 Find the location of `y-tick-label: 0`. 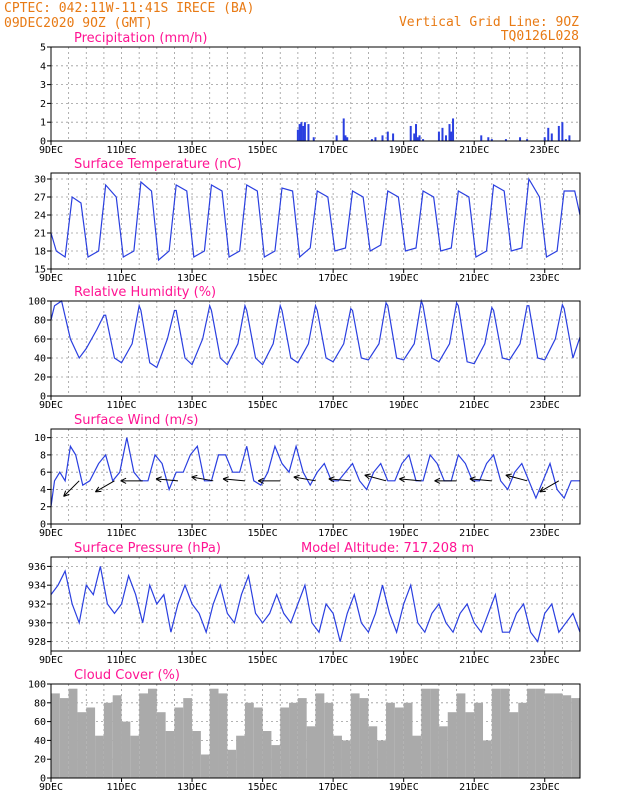

y-tick-label: 0 is located at coordinates (43, 142).